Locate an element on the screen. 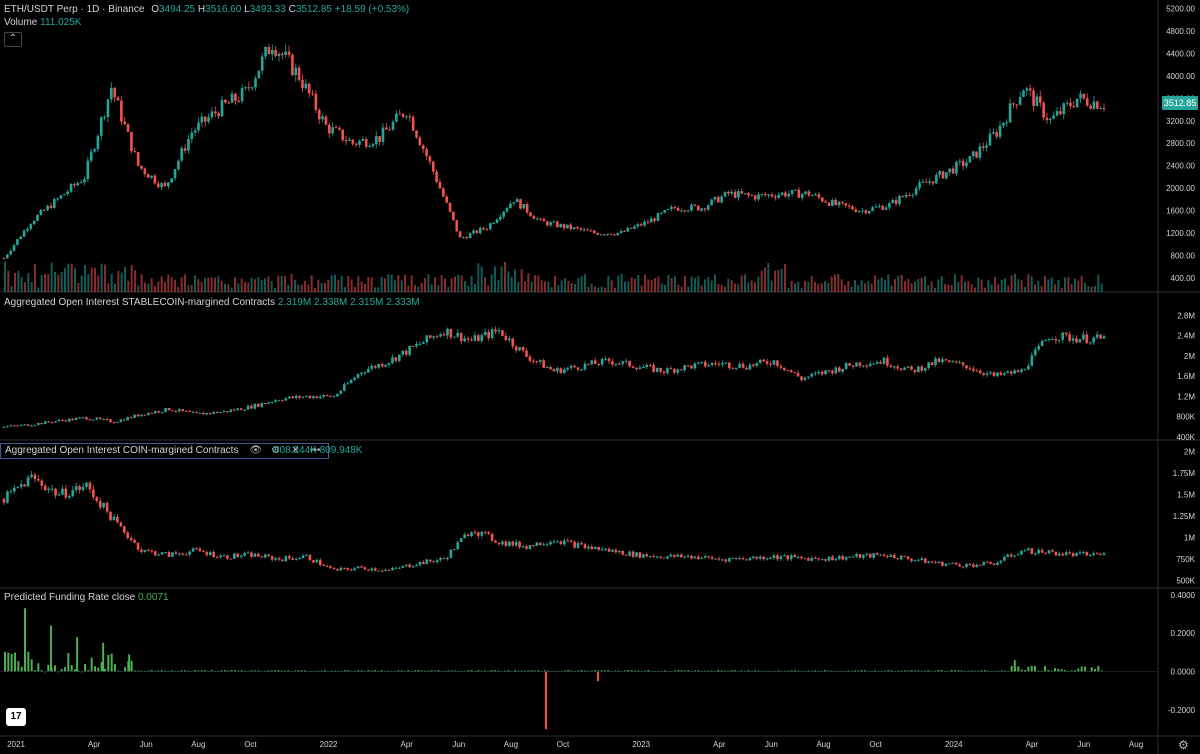 The height and width of the screenshot is (754, 1200). tradingview-logo-icon: 17 is located at coordinates (16, 717).